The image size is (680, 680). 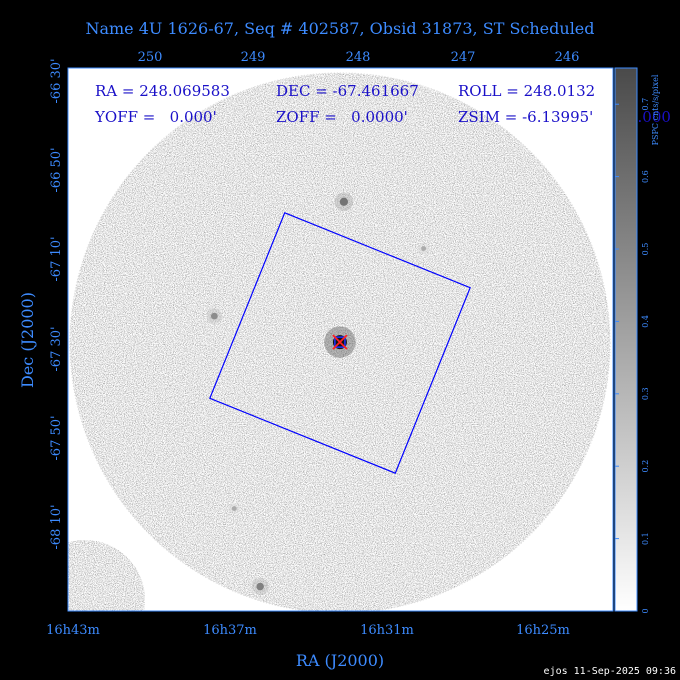 I want to click on zoff-readout: ZOFF = 0.0000', so click(x=342, y=117).